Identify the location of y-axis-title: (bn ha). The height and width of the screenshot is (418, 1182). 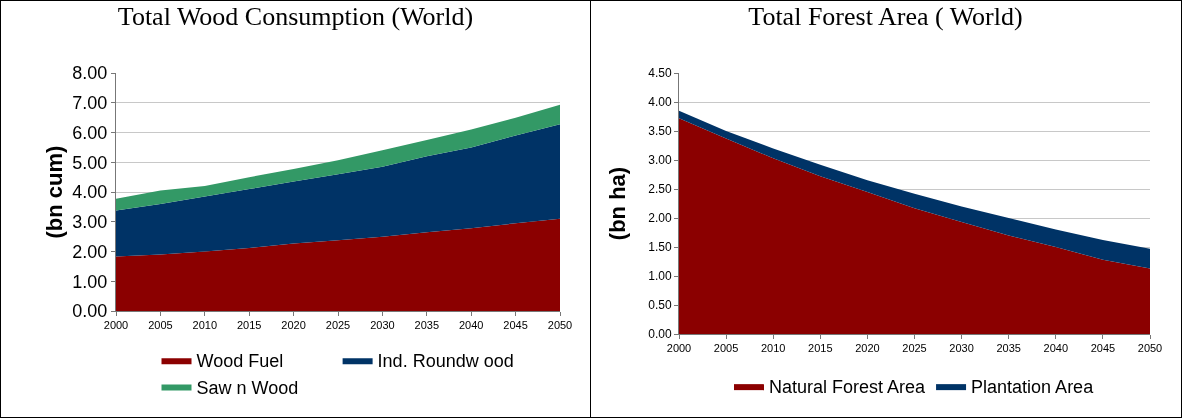
(617, 203).